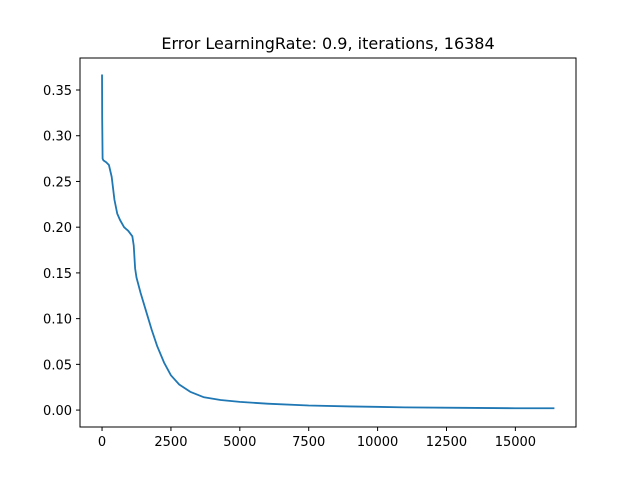  What do you see at coordinates (308, 442) in the screenshot?
I see `x-tick-label: 7500` at bounding box center [308, 442].